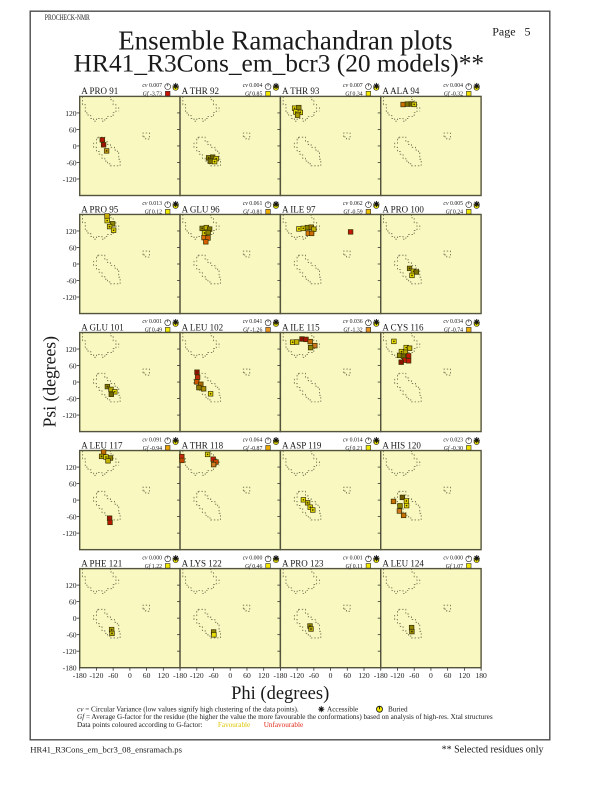 This screenshot has height=792, width=612. What do you see at coordinates (353, 204) in the screenshot?
I see `svg-text: cv 0.062` at bounding box center [353, 204].